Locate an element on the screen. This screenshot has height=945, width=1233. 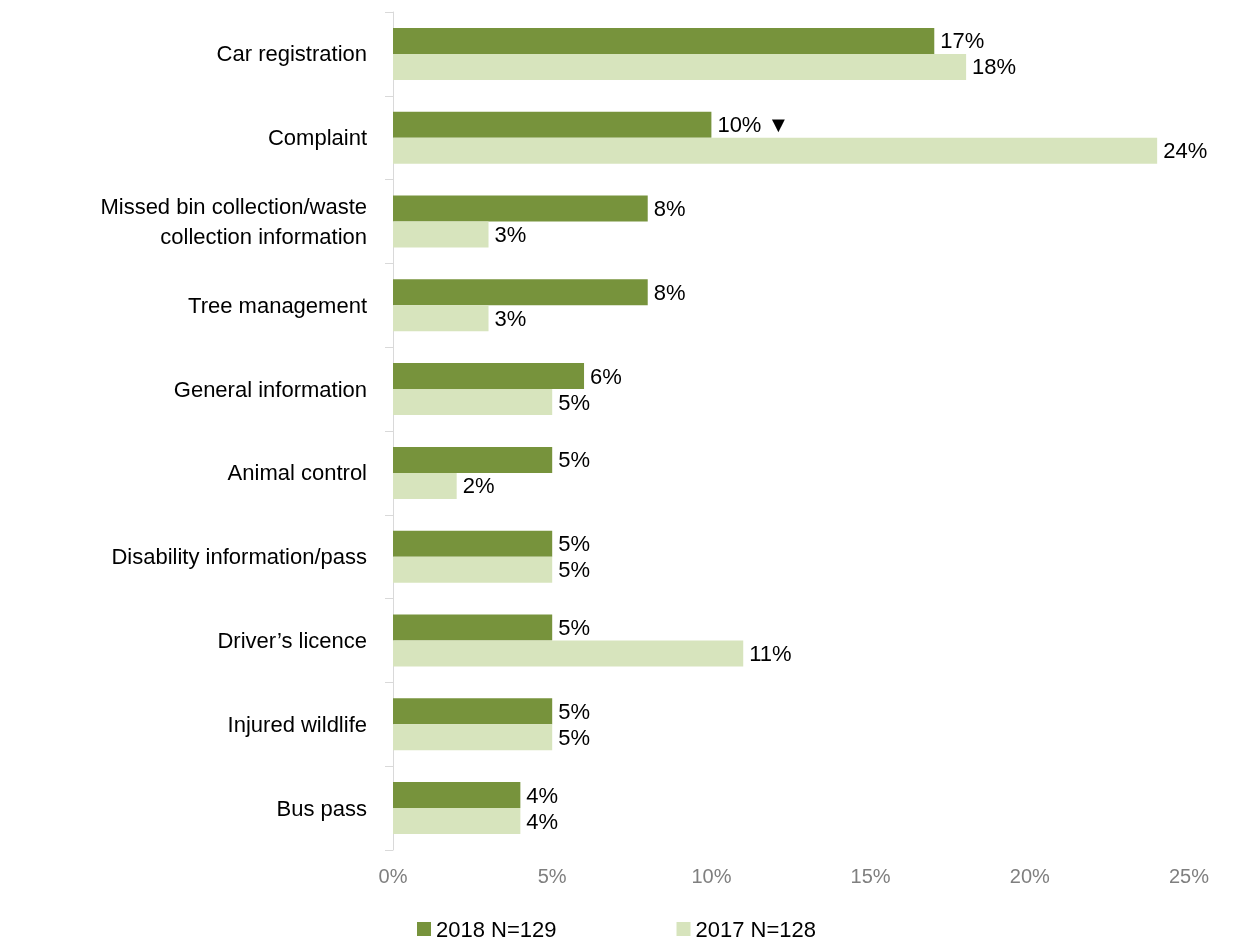
legend-label: 2018 N=129 is located at coordinates (496, 929).